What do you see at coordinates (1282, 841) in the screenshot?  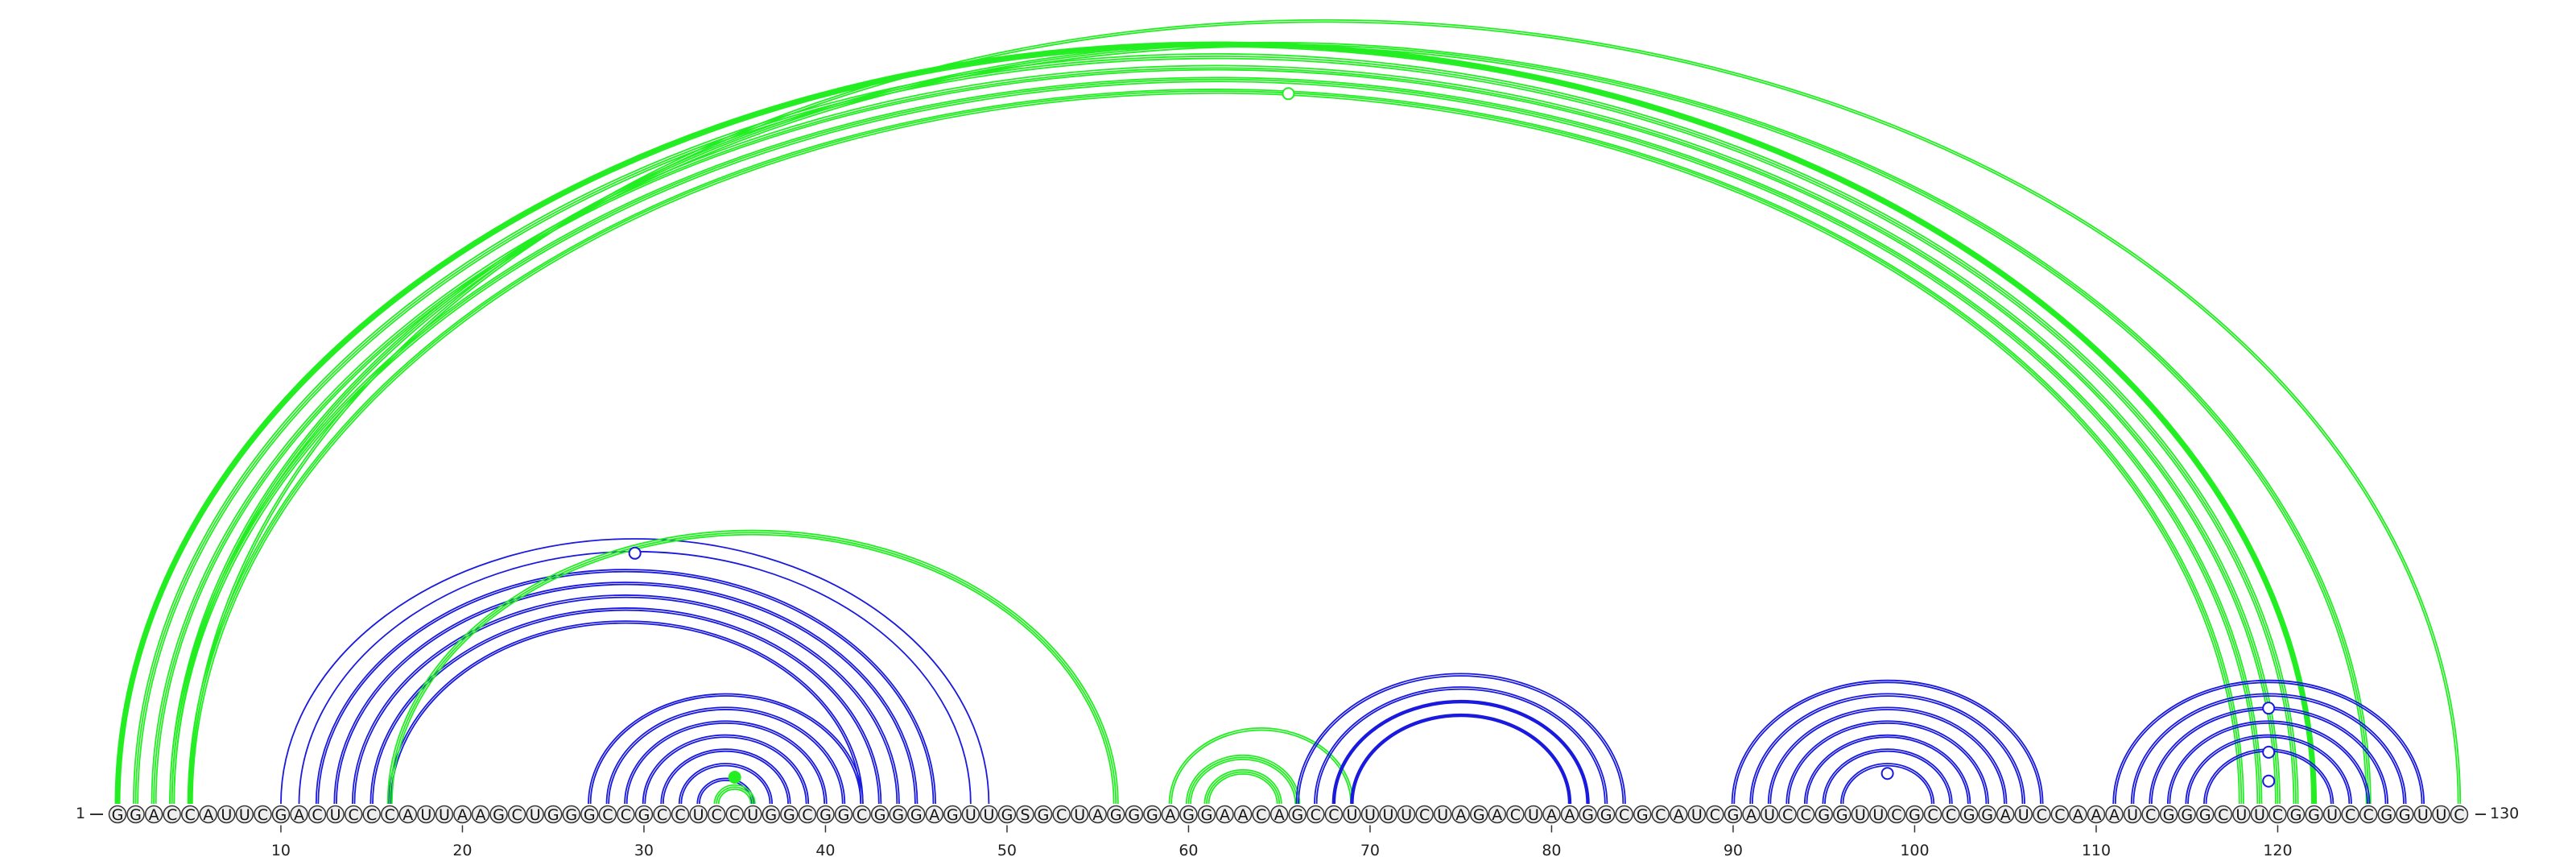 I see `position-ticks: 10 20 30 40 50 60 70 80 90 100 110 120` at bounding box center [1282, 841].